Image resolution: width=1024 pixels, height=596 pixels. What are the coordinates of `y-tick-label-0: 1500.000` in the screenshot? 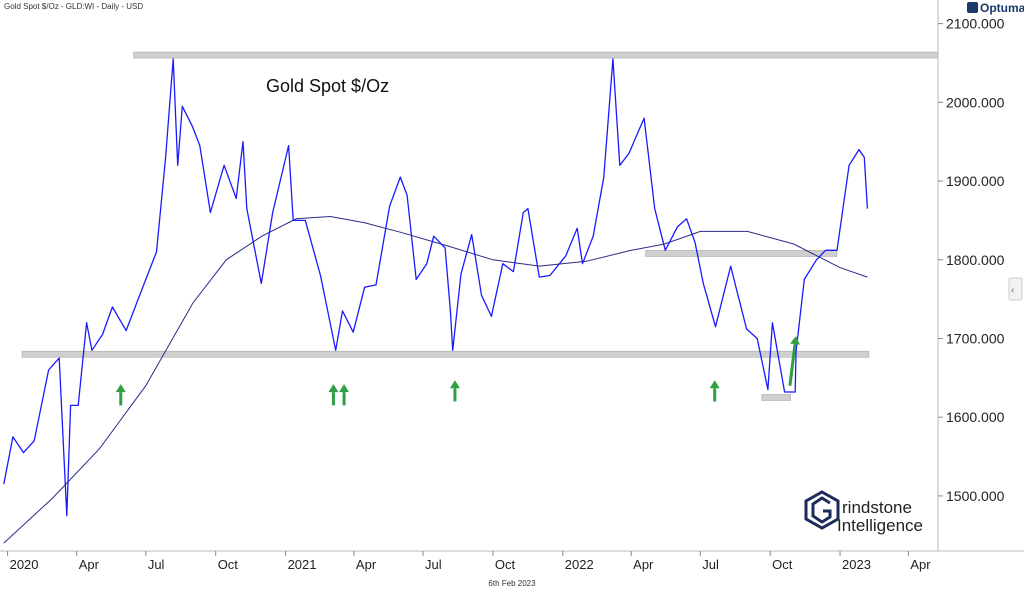 It's located at (975, 496).